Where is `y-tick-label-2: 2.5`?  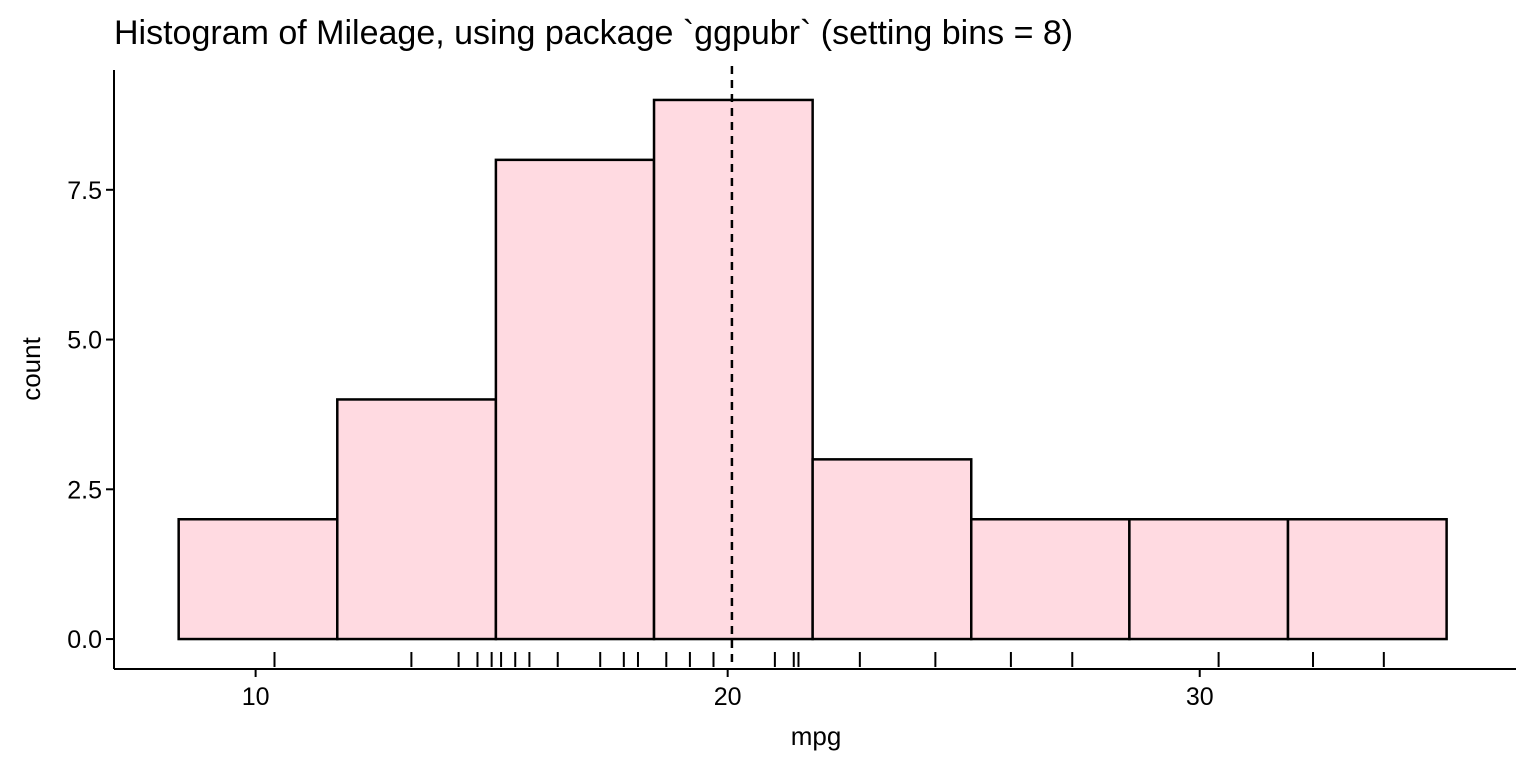 y-tick-label-2: 2.5 is located at coordinates (84, 490).